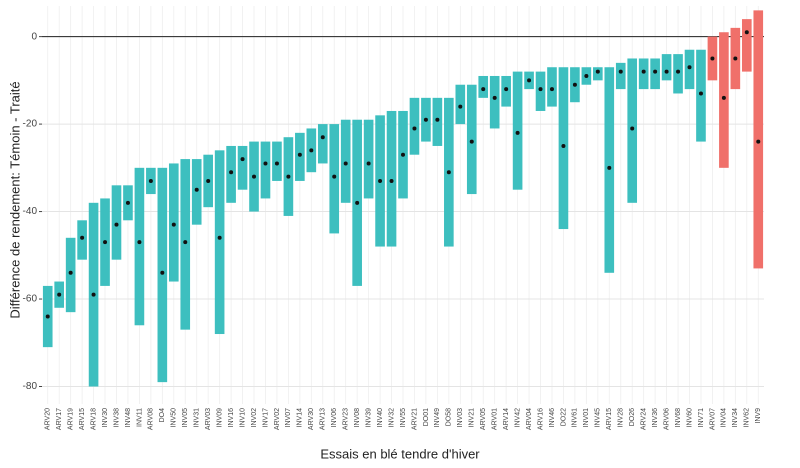  What do you see at coordinates (495, 419) in the screenshot?
I see `x-tick-label: ARV01` at bounding box center [495, 419].